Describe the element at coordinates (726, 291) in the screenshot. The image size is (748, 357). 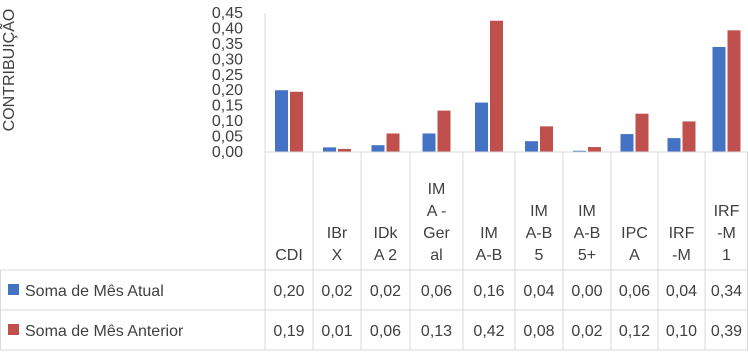
I see `data-label: 0,34` at that location.